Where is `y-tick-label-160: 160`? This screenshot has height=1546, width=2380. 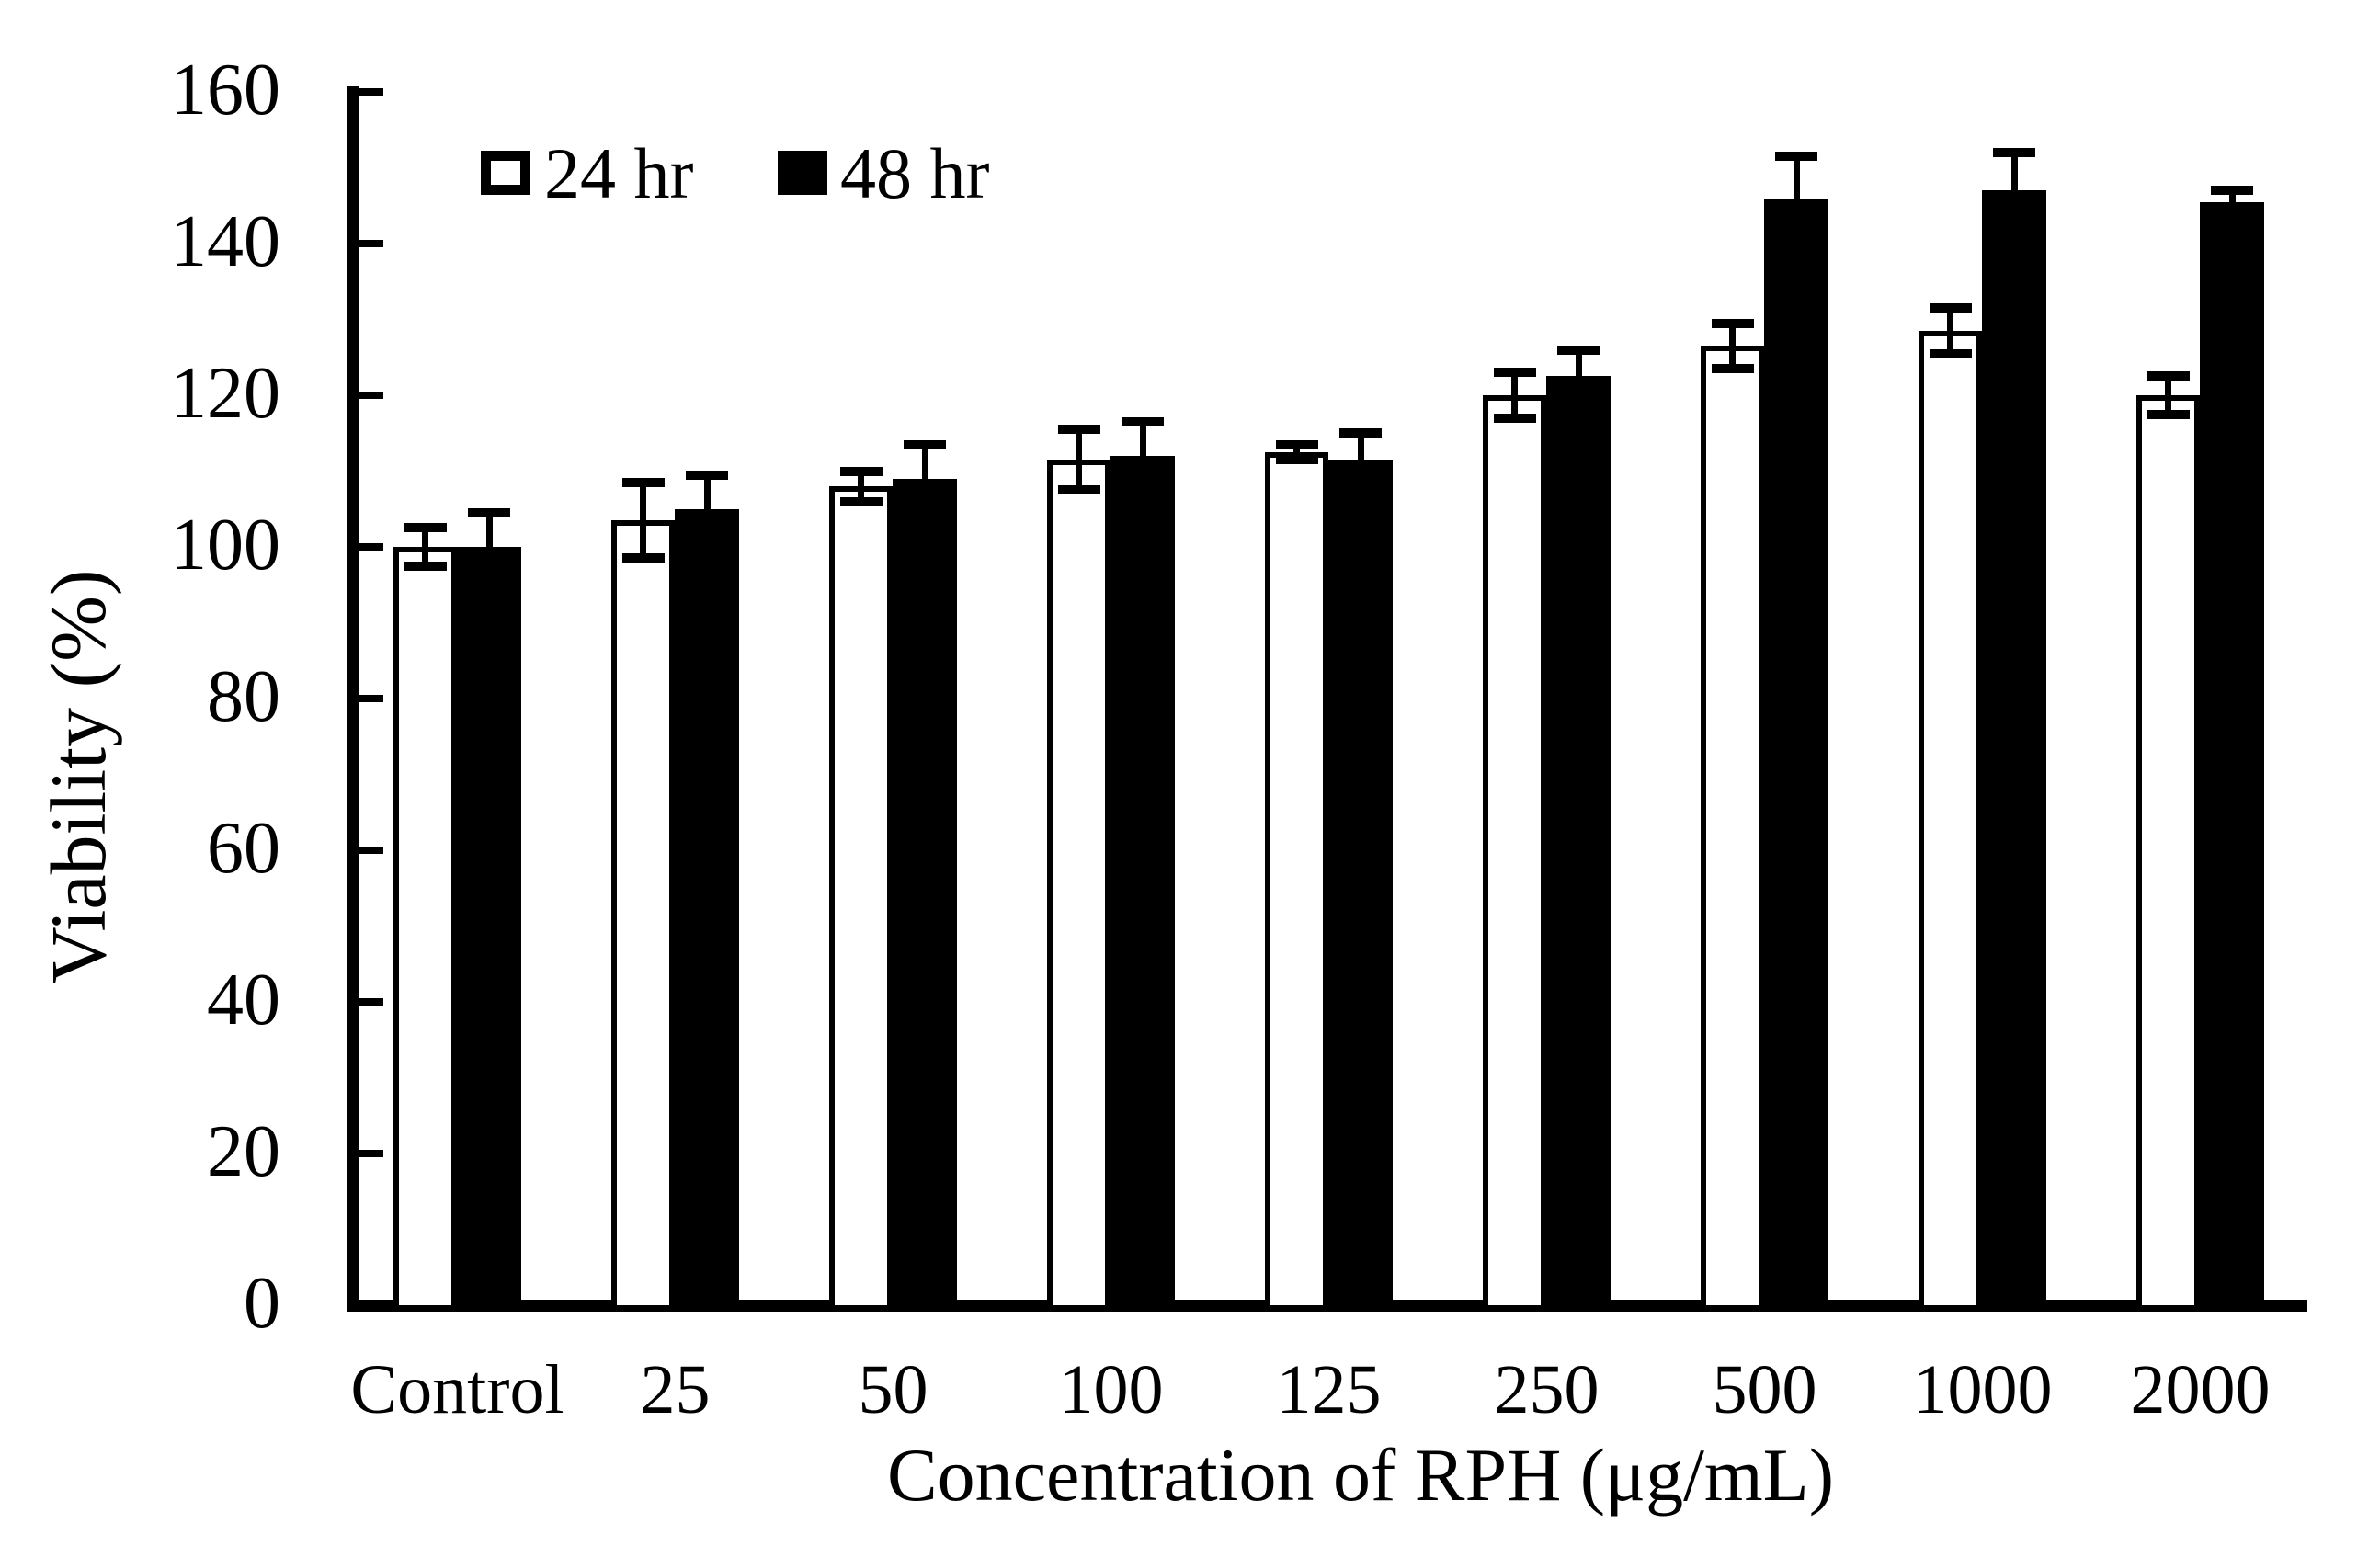
y-tick-label-160: 160 is located at coordinates (225, 91).